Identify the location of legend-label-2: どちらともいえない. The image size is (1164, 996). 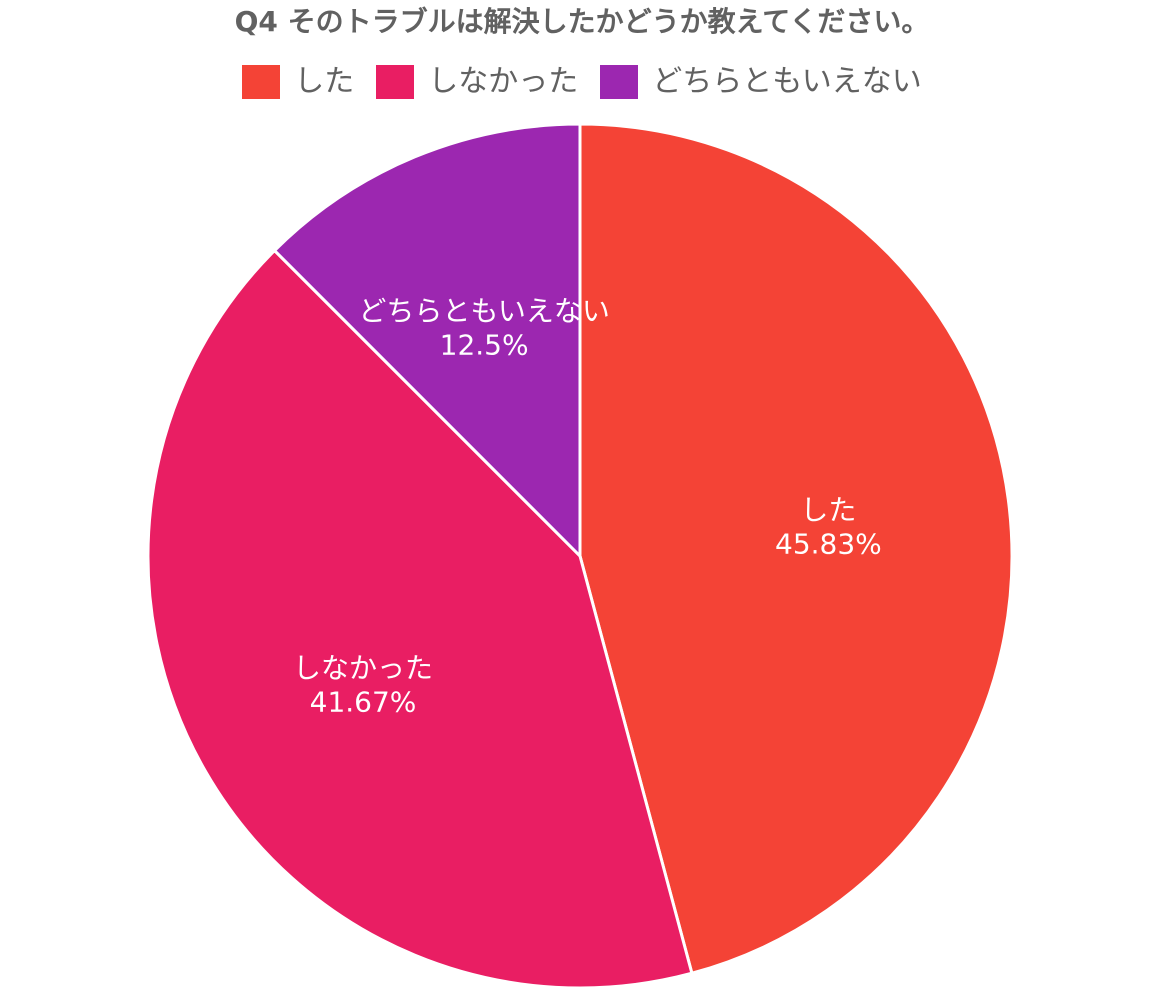
(787, 81).